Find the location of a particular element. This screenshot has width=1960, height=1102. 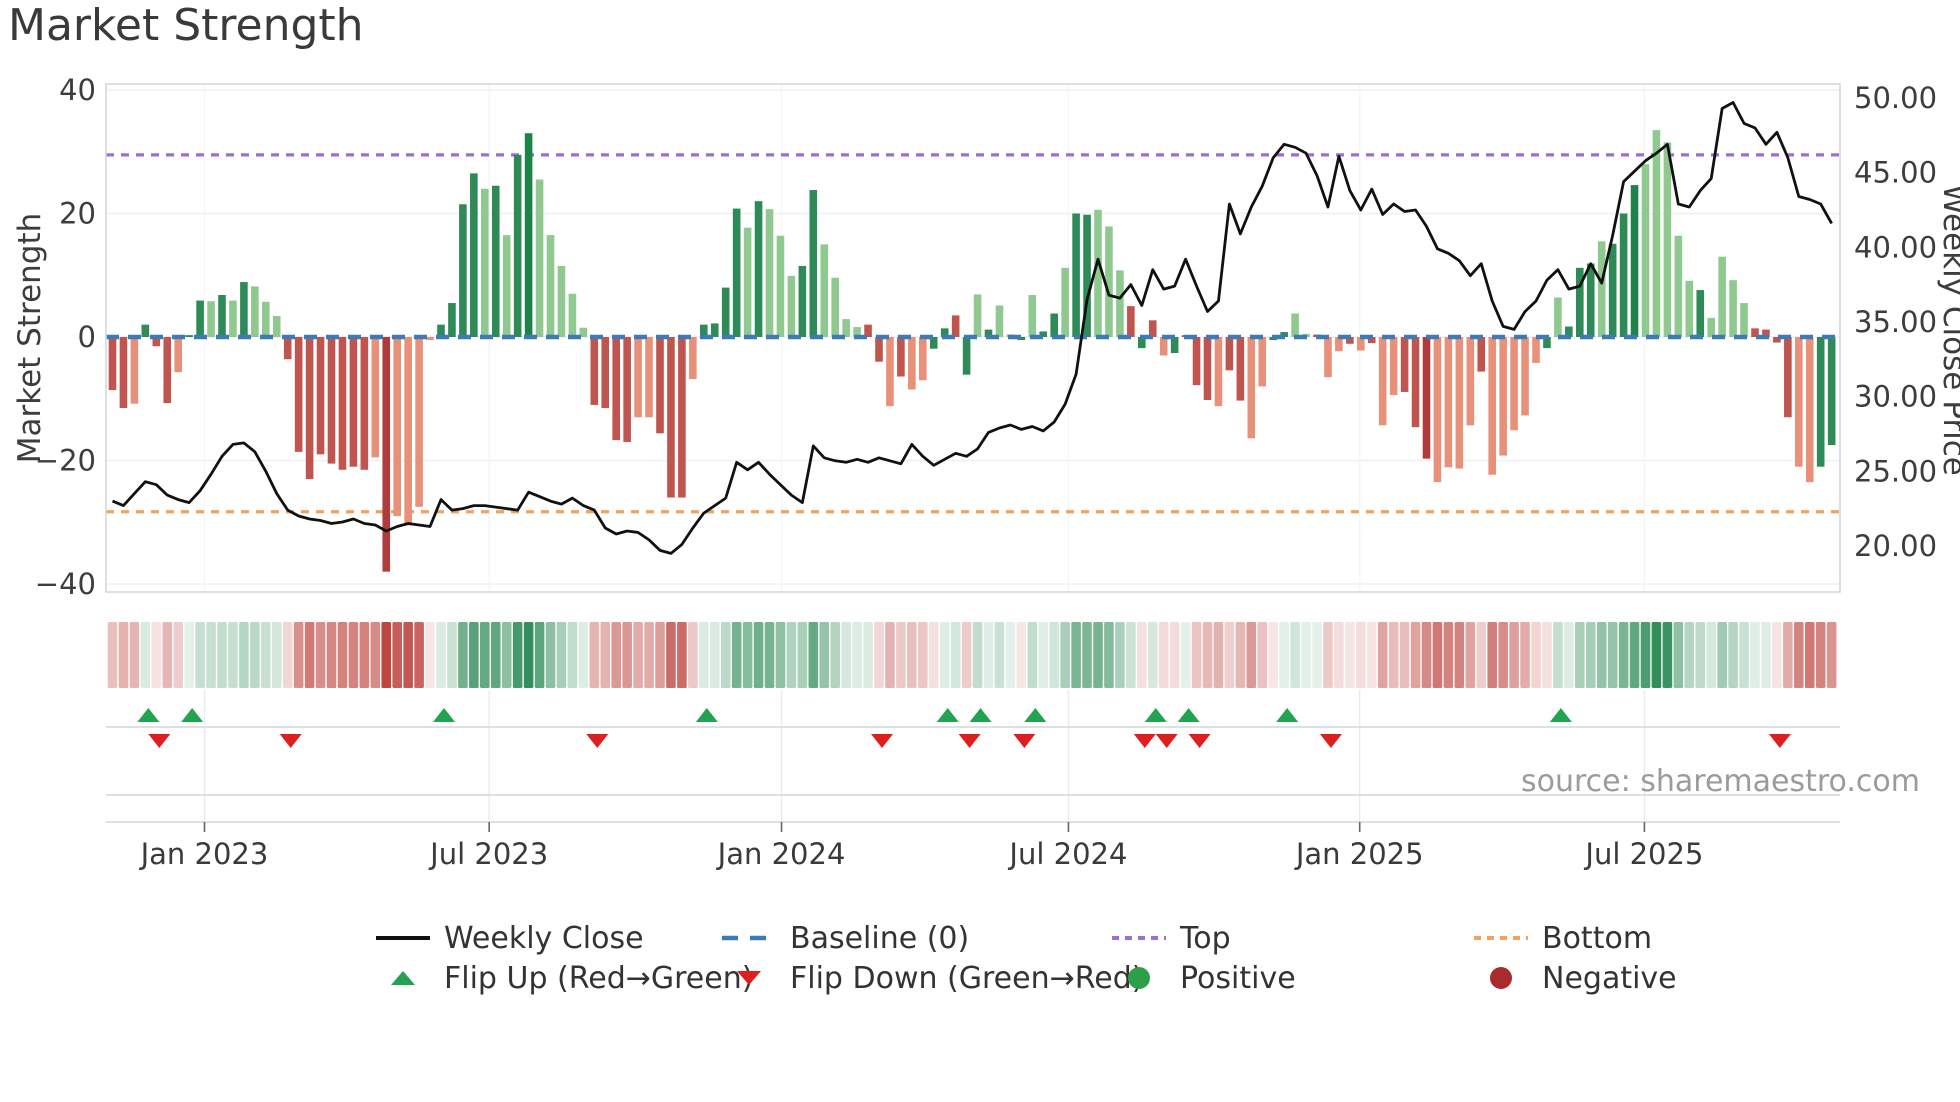

right-tick-label: 50.00 is located at coordinates (1895, 98).